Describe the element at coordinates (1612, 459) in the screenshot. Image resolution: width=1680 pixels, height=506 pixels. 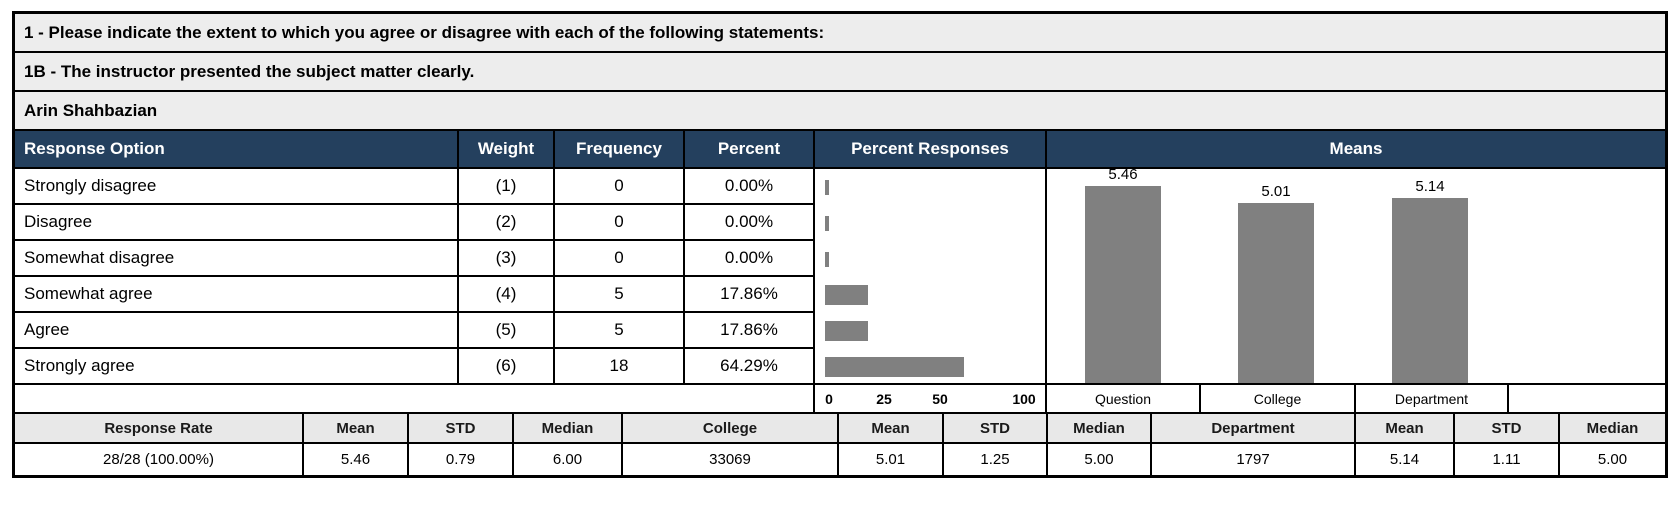
I see `stats-value-department-median: 5.00` at that location.